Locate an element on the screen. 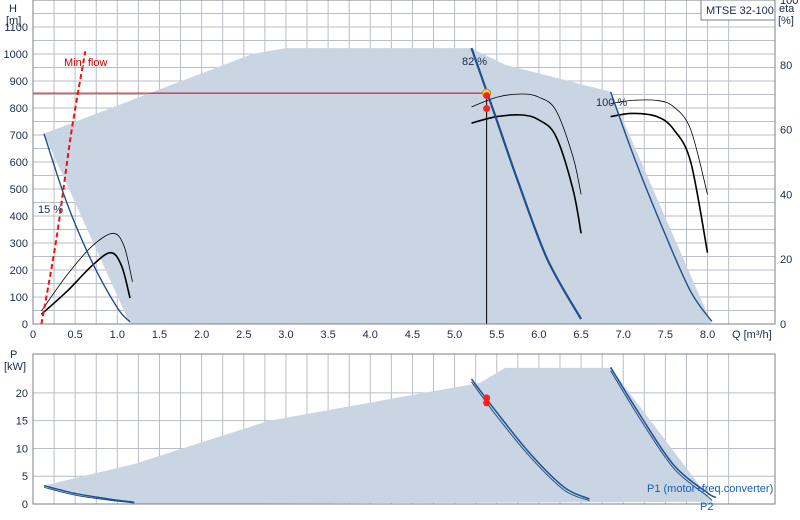 The width and height of the screenshot is (800, 520). power-tick-label: 15 is located at coordinates (22, 422).